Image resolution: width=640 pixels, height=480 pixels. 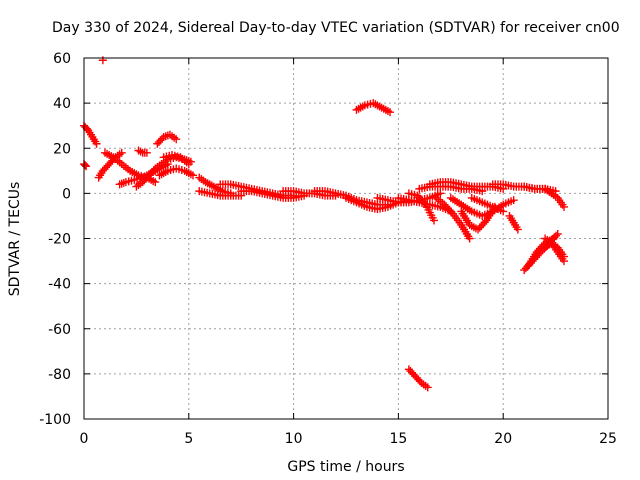 I want to click on x-tick-label: 10, so click(x=294, y=439).